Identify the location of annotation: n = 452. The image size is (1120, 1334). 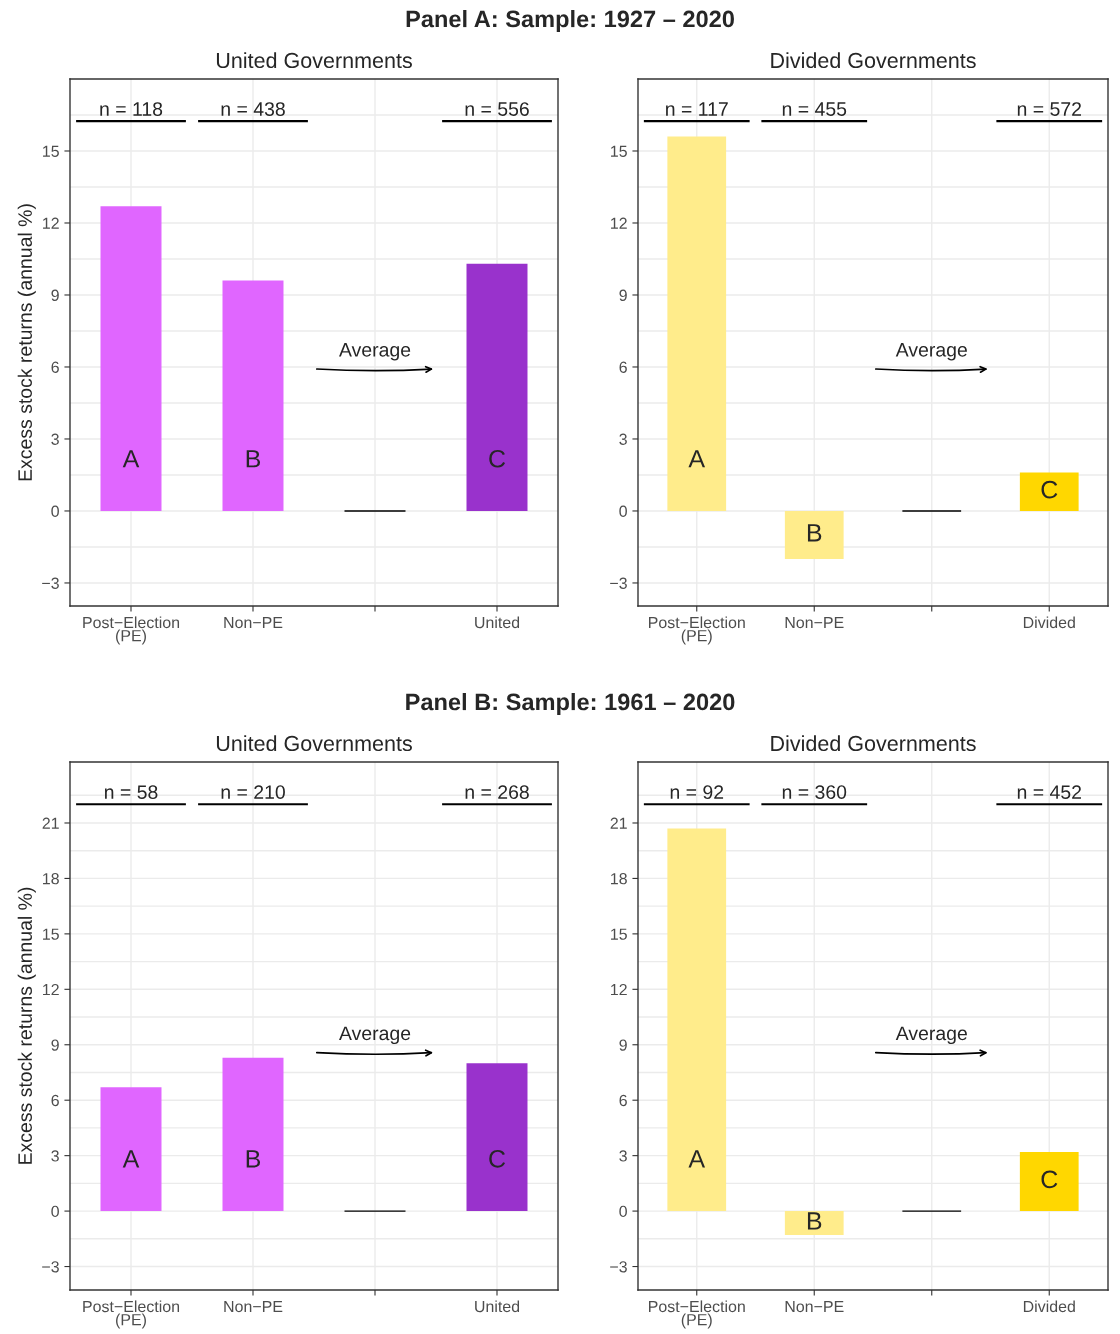
(1049, 792).